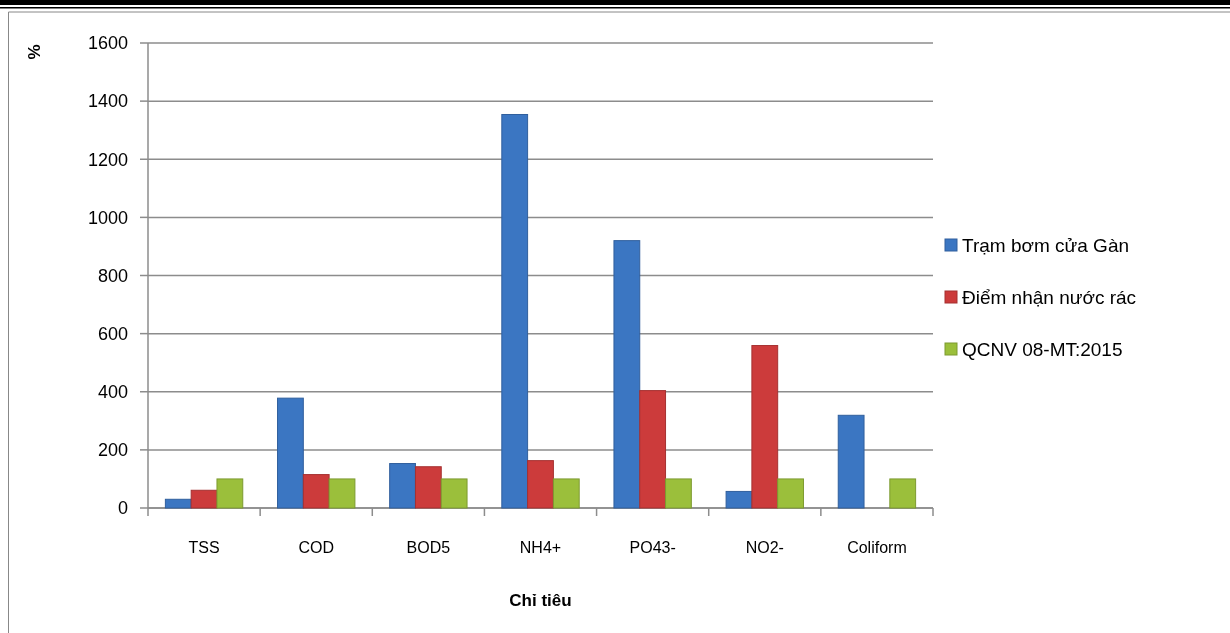 The image size is (1230, 633). Describe the element at coordinates (34, 52) in the screenshot. I see `y-axis-title: %` at that location.